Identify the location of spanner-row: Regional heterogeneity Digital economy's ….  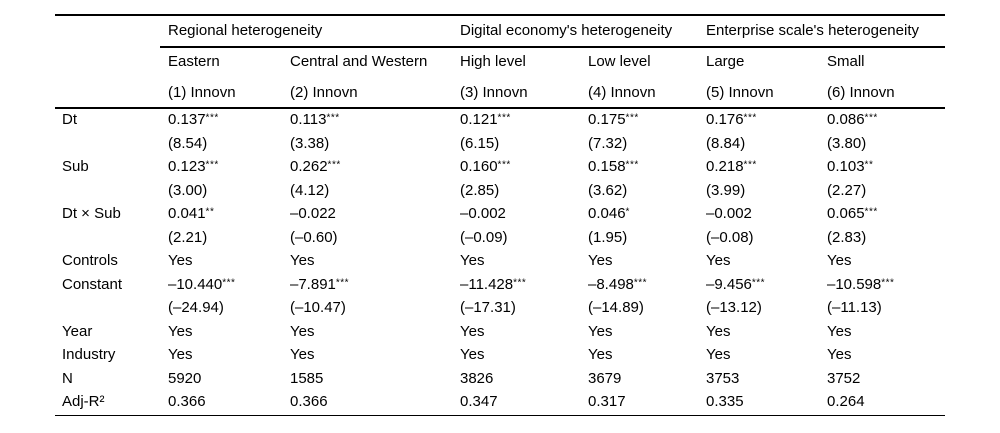
(500, 30).